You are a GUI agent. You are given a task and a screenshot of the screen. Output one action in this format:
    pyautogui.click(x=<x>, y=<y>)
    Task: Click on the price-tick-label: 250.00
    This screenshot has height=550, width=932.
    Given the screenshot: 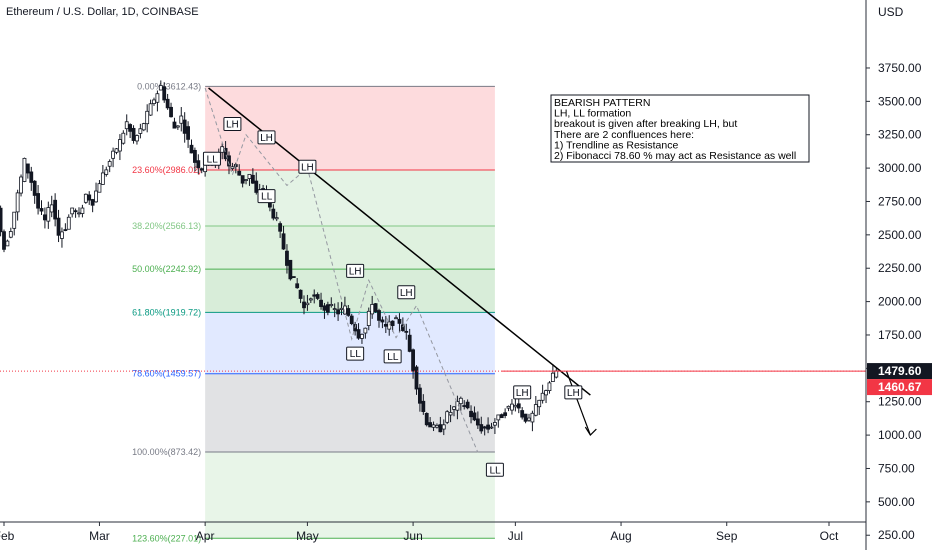 What is the action you would take?
    pyautogui.click(x=896, y=535)
    